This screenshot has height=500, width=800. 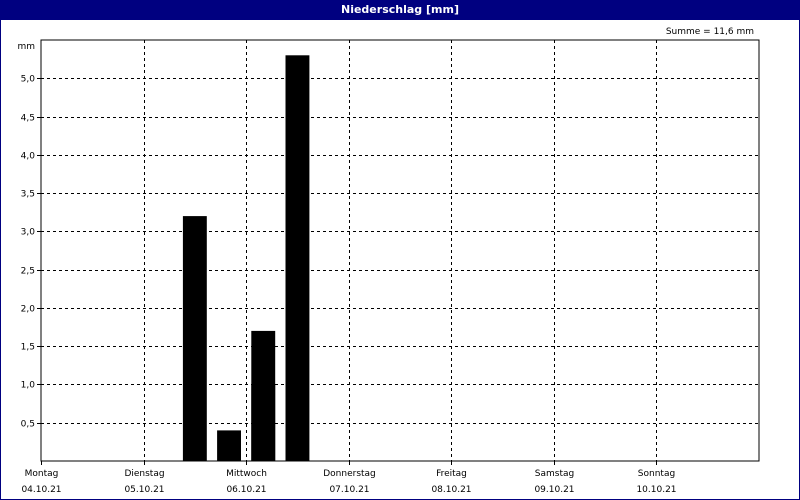 What do you see at coordinates (349, 490) in the screenshot?
I see `x-date-label: 07.10.21` at bounding box center [349, 490].